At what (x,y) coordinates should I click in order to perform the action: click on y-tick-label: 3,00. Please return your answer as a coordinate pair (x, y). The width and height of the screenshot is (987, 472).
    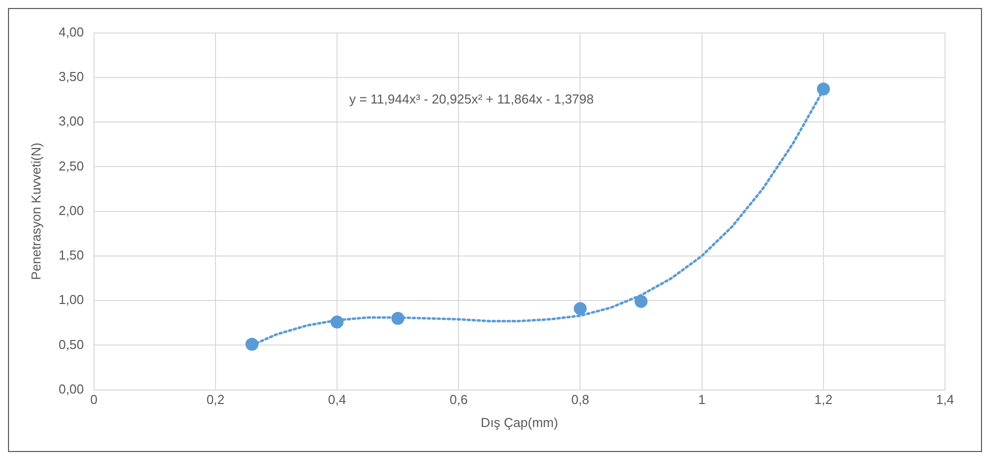
    Looking at the image, I should click on (71, 121).